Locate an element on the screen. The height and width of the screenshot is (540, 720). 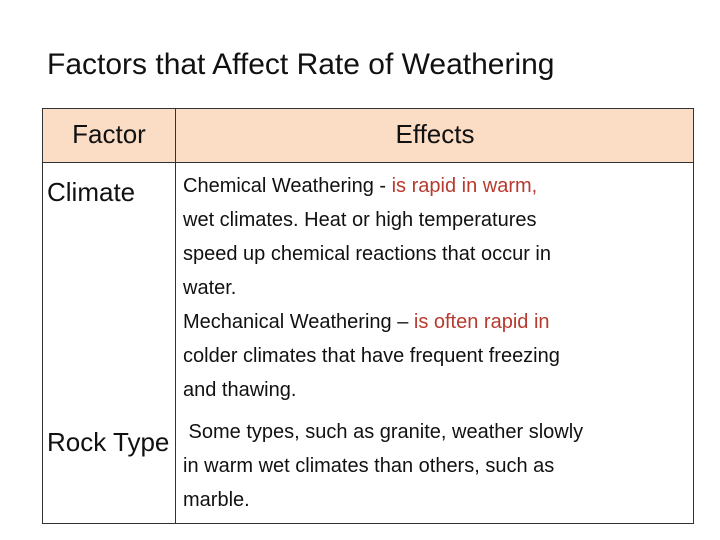
text-segment: is often rapid in is located at coordinates (481, 322).